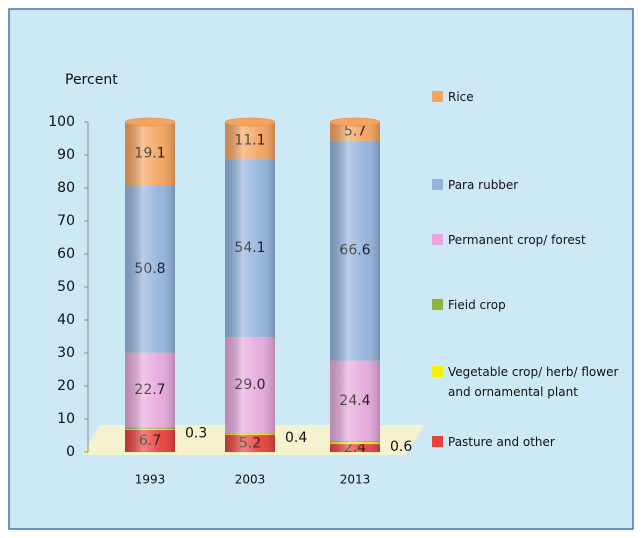 Image resolution: width=642 pixels, height=538 pixels. Describe the element at coordinates (501, 442) in the screenshot. I see `legend-label: Pasture and other` at that location.